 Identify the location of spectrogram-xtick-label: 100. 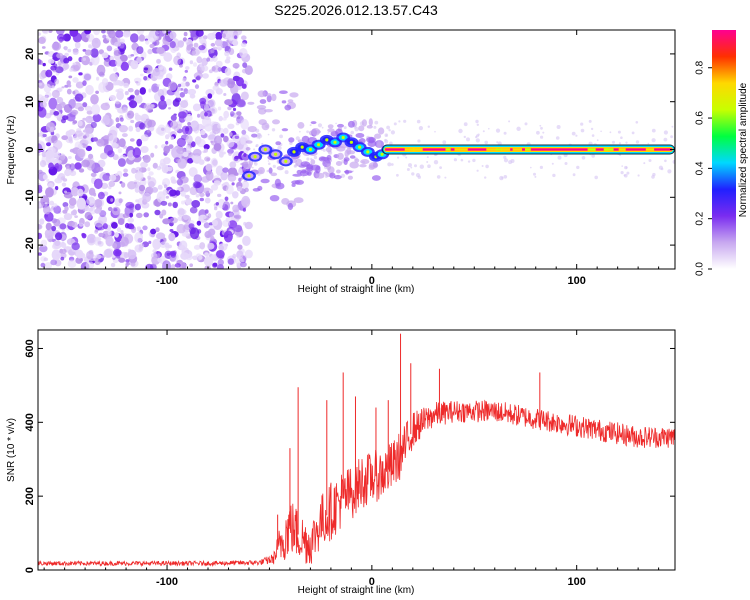
(577, 281).